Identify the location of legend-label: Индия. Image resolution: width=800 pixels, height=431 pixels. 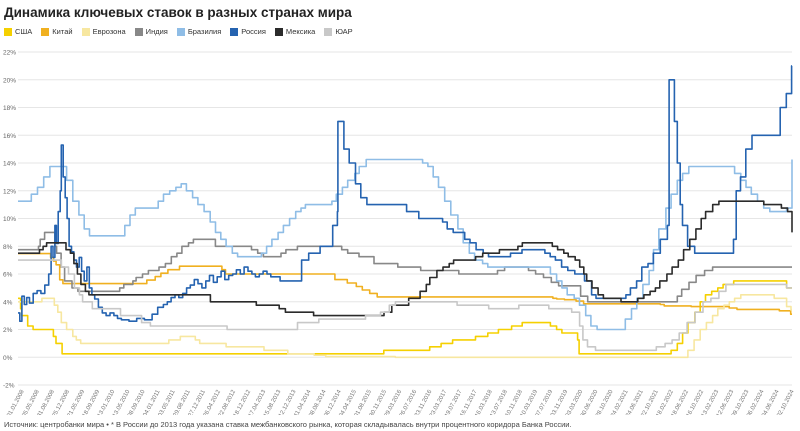
(156, 31).